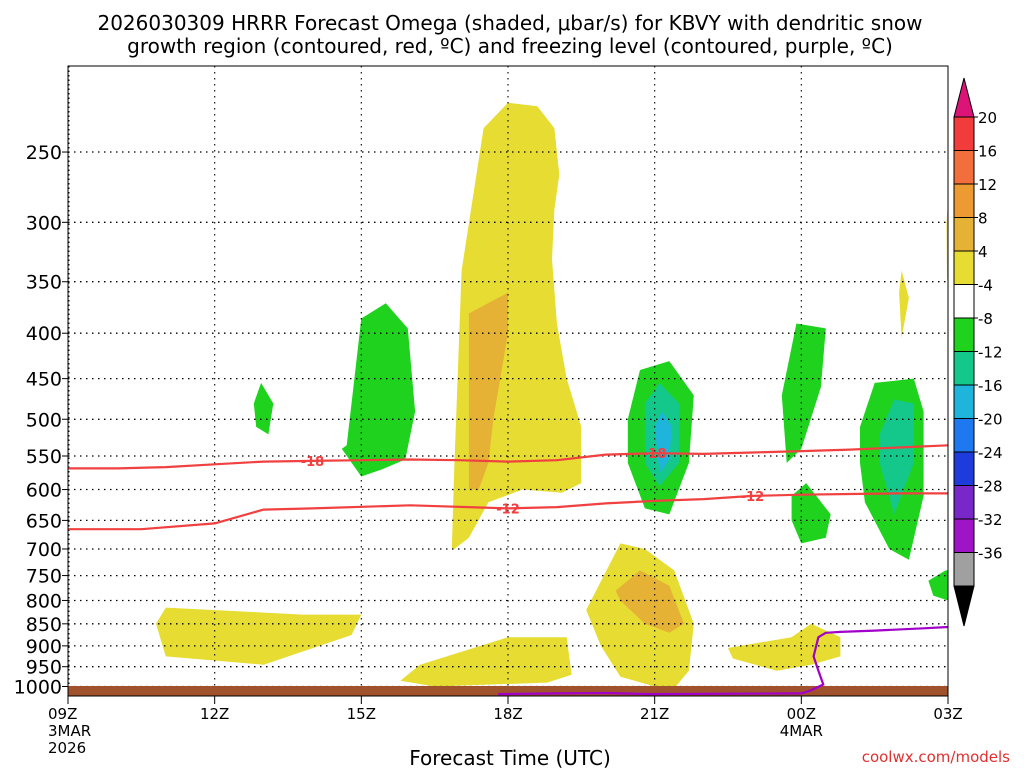 The image size is (1024, 768). What do you see at coordinates (936, 757) in the screenshot?
I see `credit-text: coolwx.com/models` at bounding box center [936, 757].